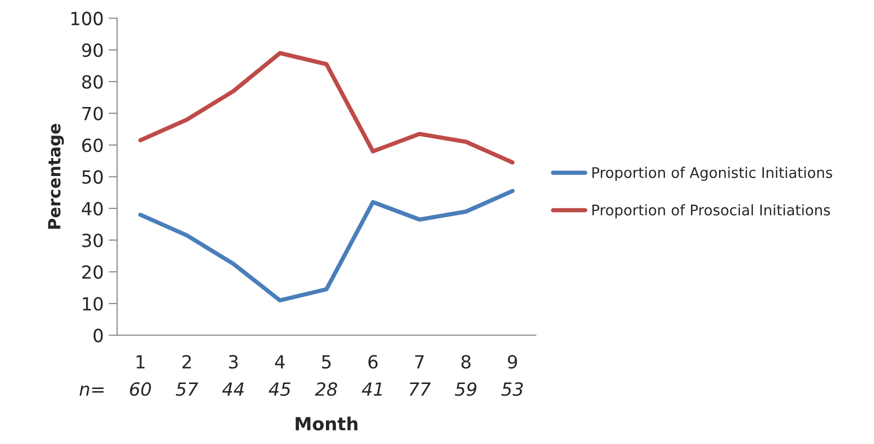 The height and width of the screenshot is (444, 874). Describe the element at coordinates (512, 389) in the screenshot. I see `text: 53` at that location.